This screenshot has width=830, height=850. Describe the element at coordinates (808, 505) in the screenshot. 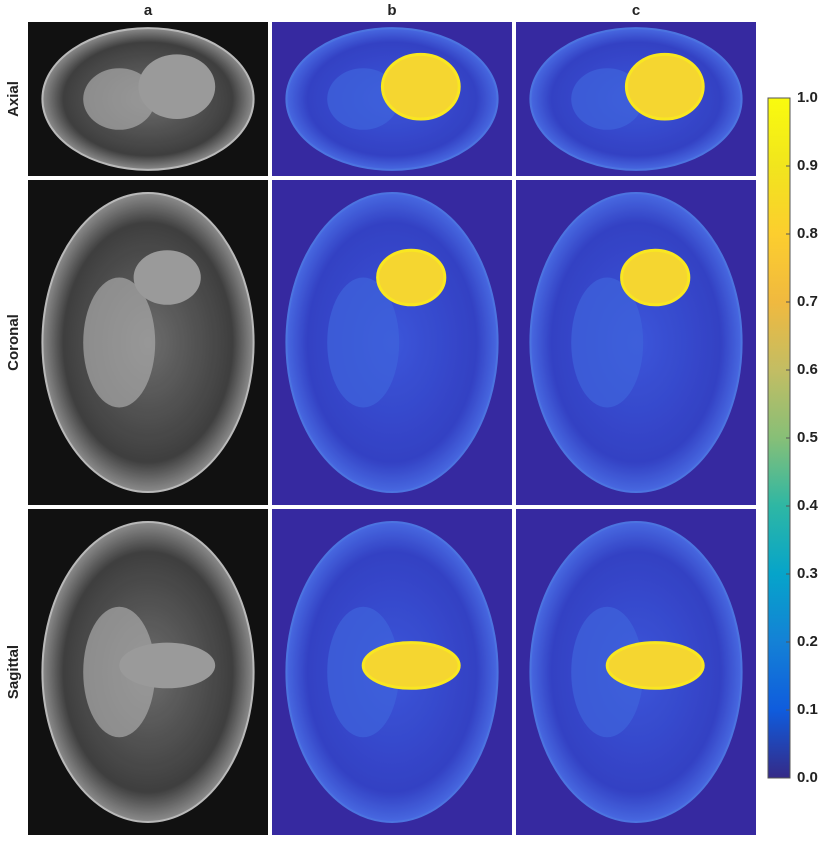

I see `colorbar-tick-label: 0.4` at that location.